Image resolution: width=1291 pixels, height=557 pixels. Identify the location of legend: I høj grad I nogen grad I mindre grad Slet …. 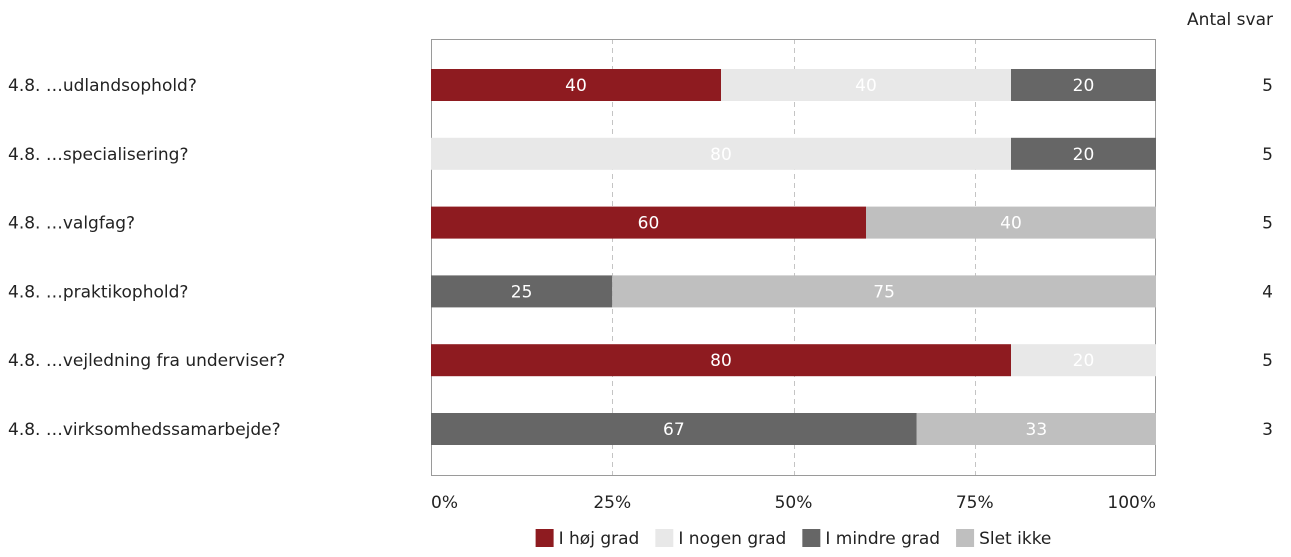
(793, 539).